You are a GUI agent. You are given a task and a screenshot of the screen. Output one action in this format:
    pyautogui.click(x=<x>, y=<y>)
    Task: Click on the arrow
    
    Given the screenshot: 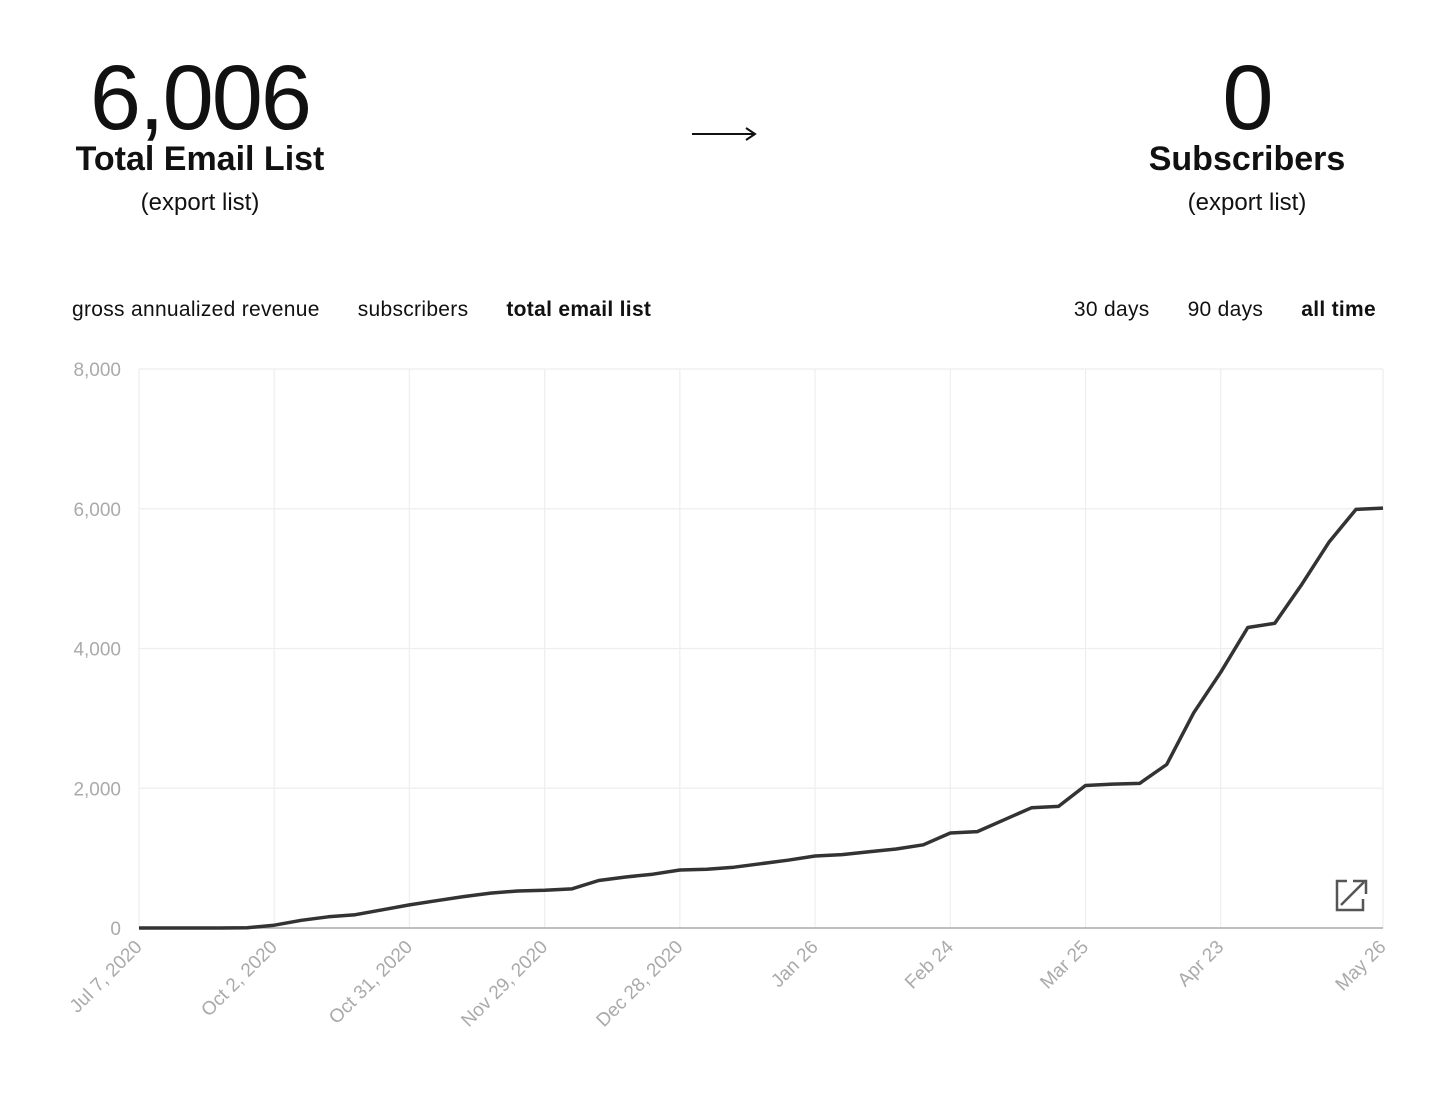 What is the action you would take?
    pyautogui.click(x=724, y=134)
    